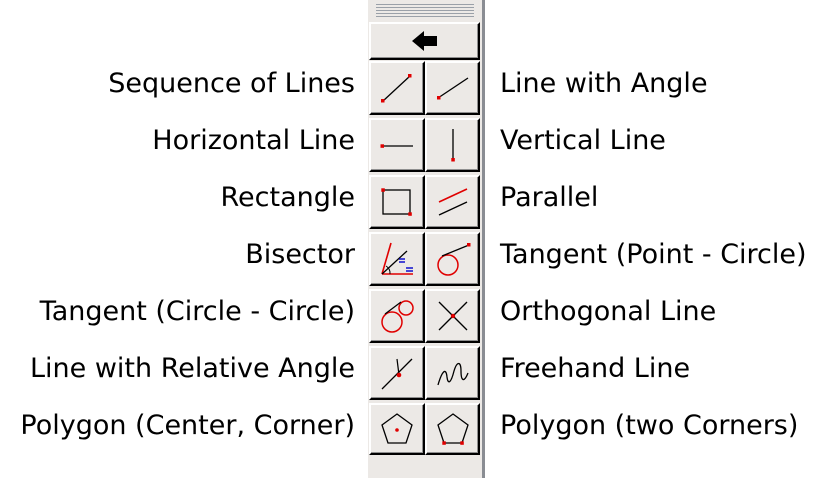  I want to click on back-button, so click(424, 41).